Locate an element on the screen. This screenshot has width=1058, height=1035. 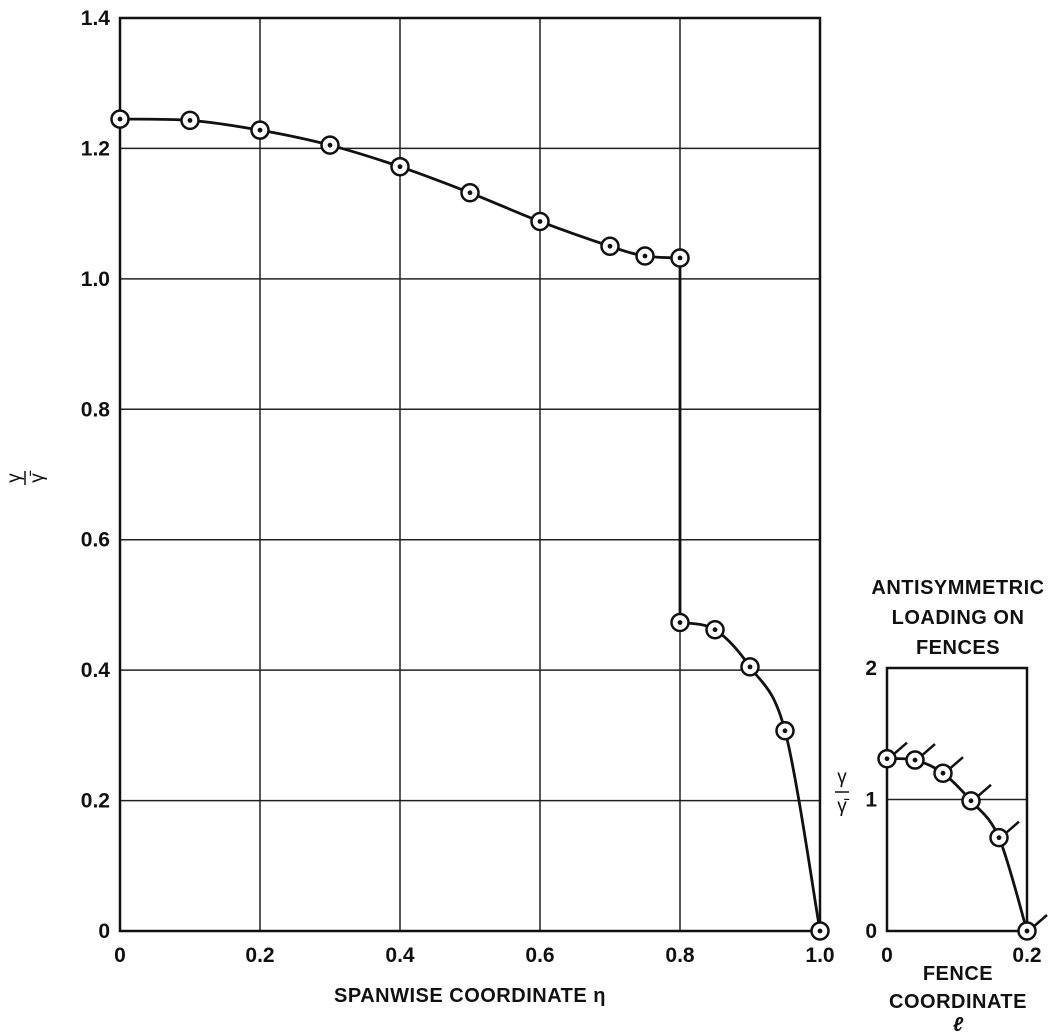
inset-y-tick-labels: 0 1 2 is located at coordinates (871, 800).